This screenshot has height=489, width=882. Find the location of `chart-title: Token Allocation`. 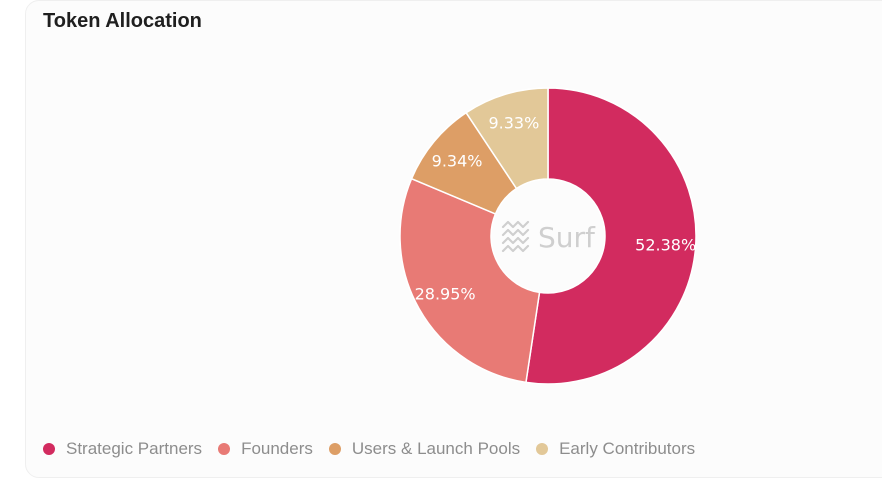

chart-title: Token Allocation is located at coordinates (122, 21).